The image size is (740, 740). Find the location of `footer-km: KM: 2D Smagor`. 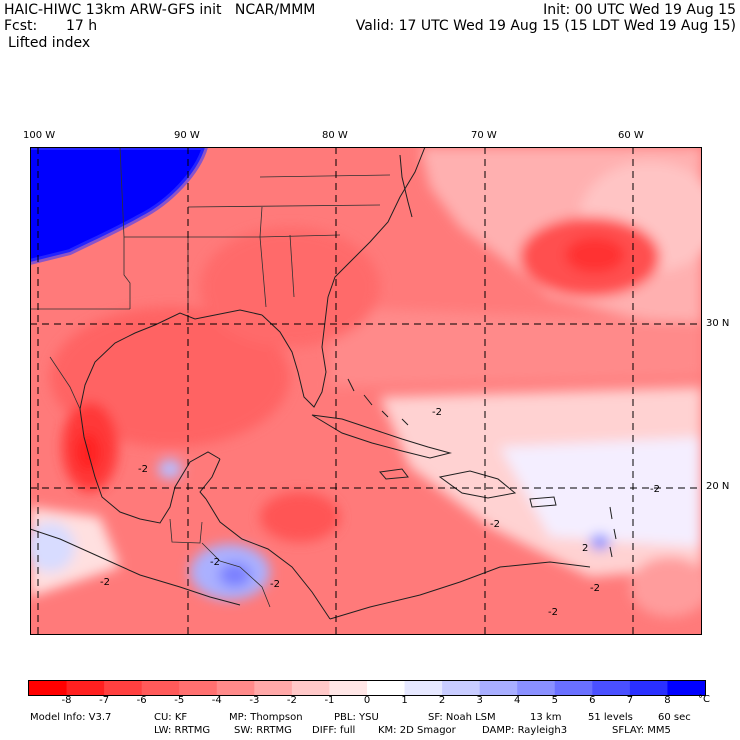

footer-km: KM: 2D Smagor is located at coordinates (417, 730).